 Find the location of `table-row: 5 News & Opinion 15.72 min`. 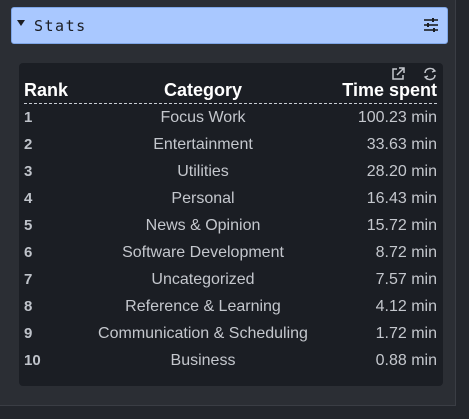

table-row: 5 News & Opinion 15.72 min is located at coordinates (230, 226).